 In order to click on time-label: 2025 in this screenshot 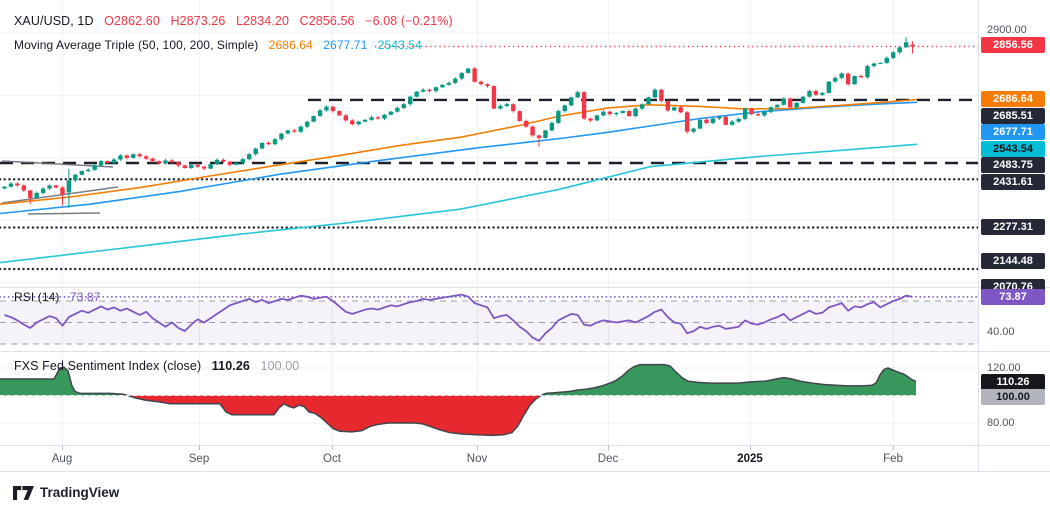, I will do `click(750, 459)`.